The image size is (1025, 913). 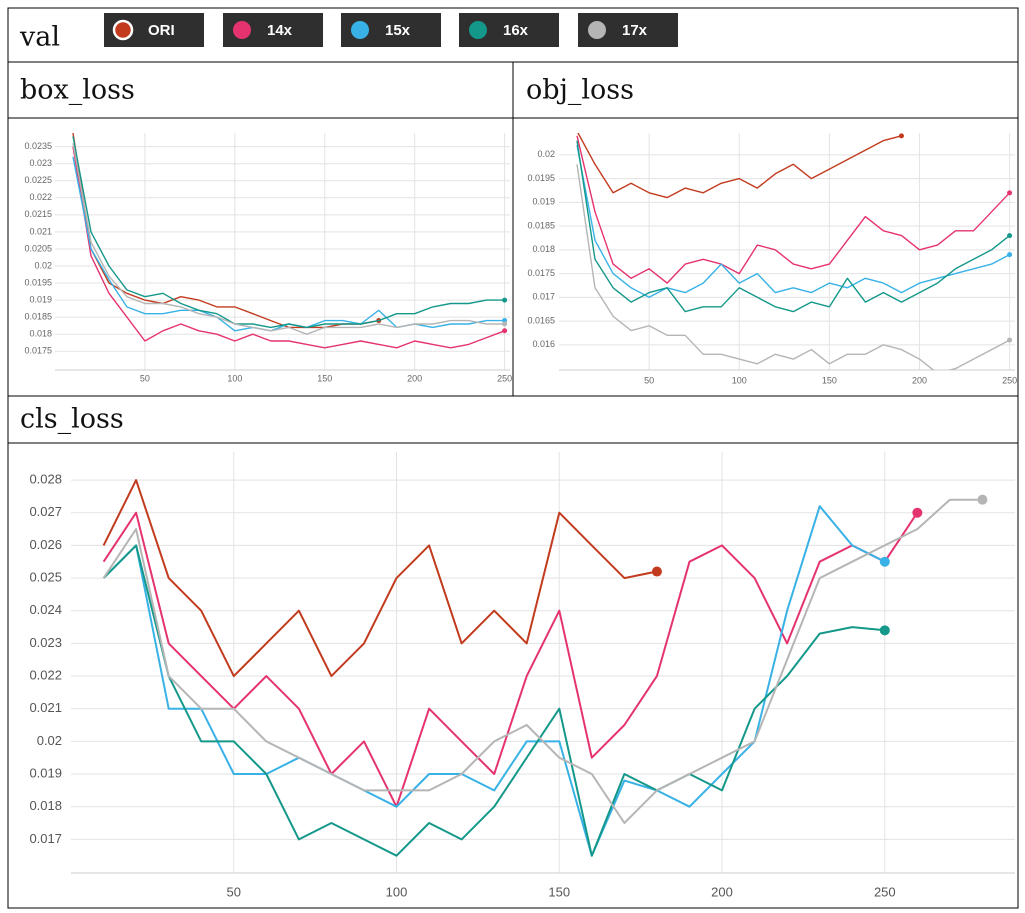 I want to click on legend: ORI 14x 15x 16x 17x, so click(x=391, y=30).